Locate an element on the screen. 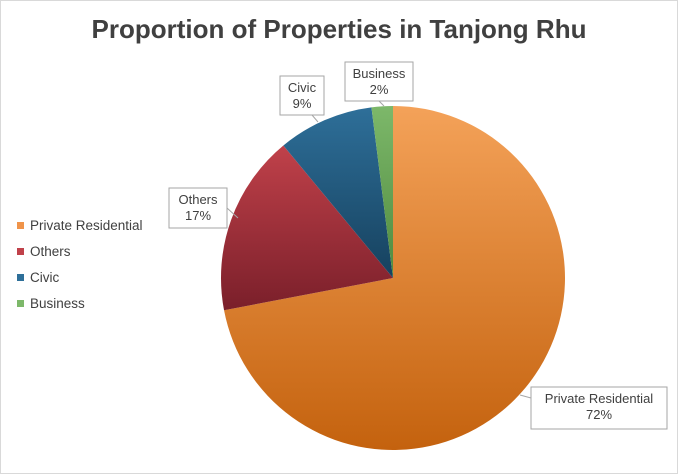 Image resolution: width=678 pixels, height=474 pixels. data-label-category-business: Business is located at coordinates (379, 73).